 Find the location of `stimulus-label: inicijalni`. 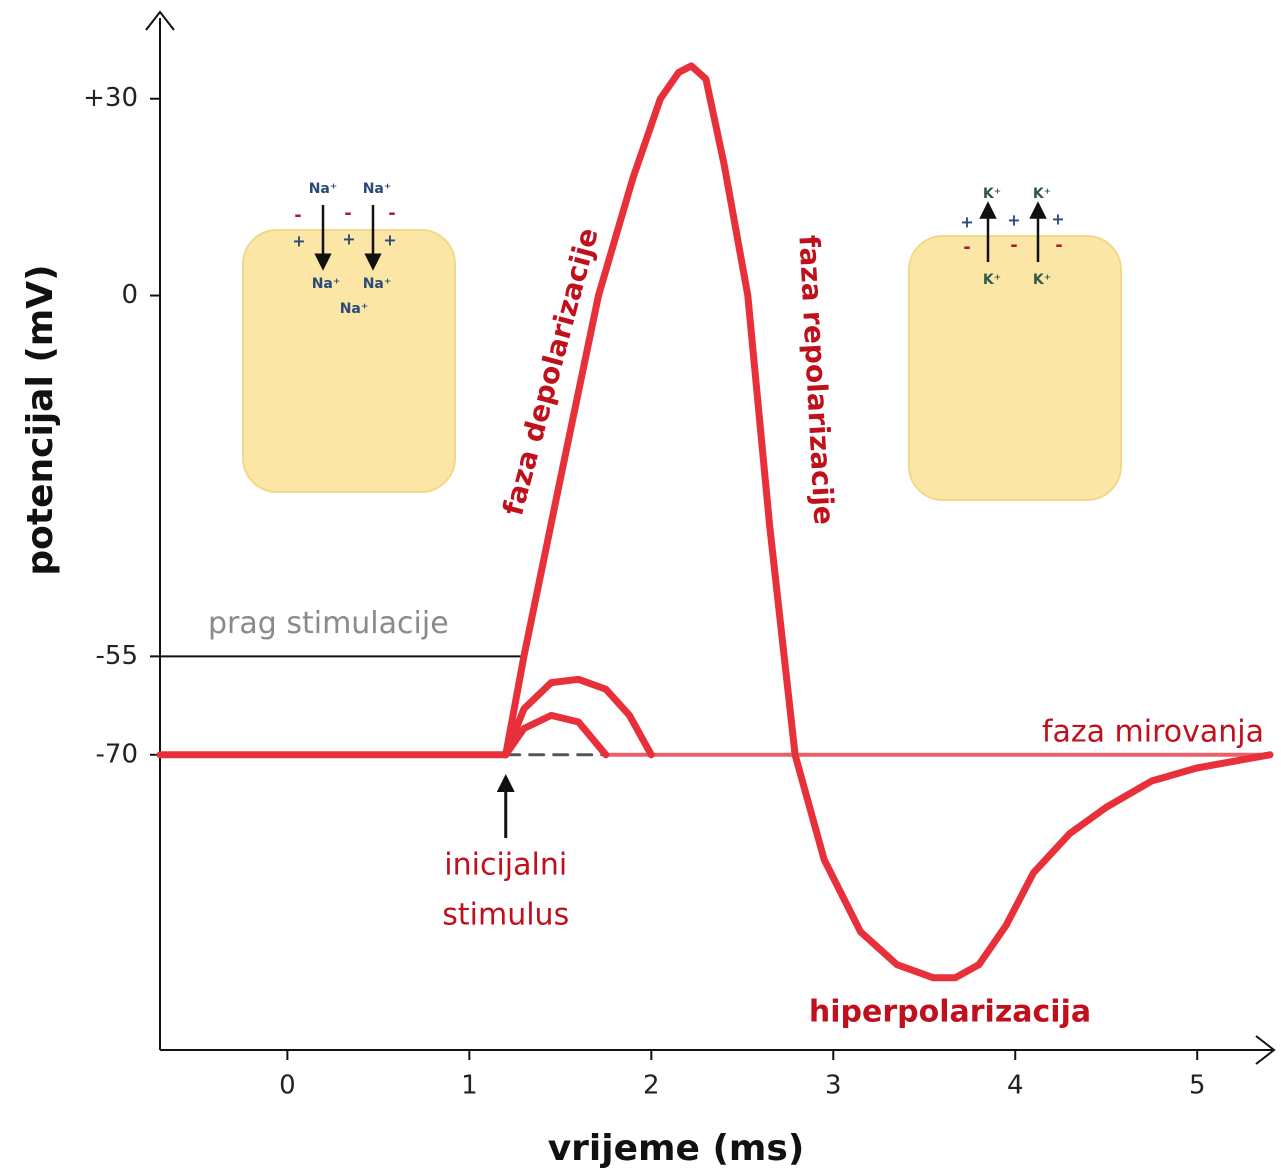

stimulus-label: inicijalni is located at coordinates (505, 865).